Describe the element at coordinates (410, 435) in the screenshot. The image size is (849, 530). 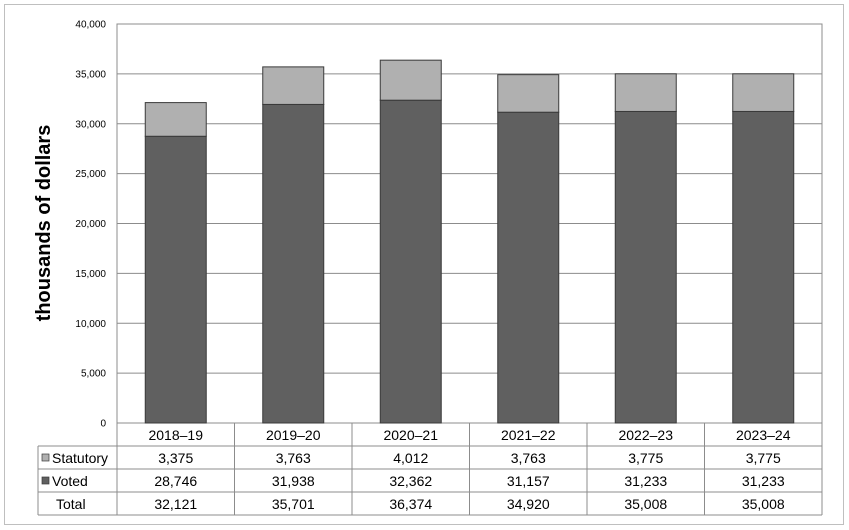
I see `x-tick-label: 2020–21` at that location.